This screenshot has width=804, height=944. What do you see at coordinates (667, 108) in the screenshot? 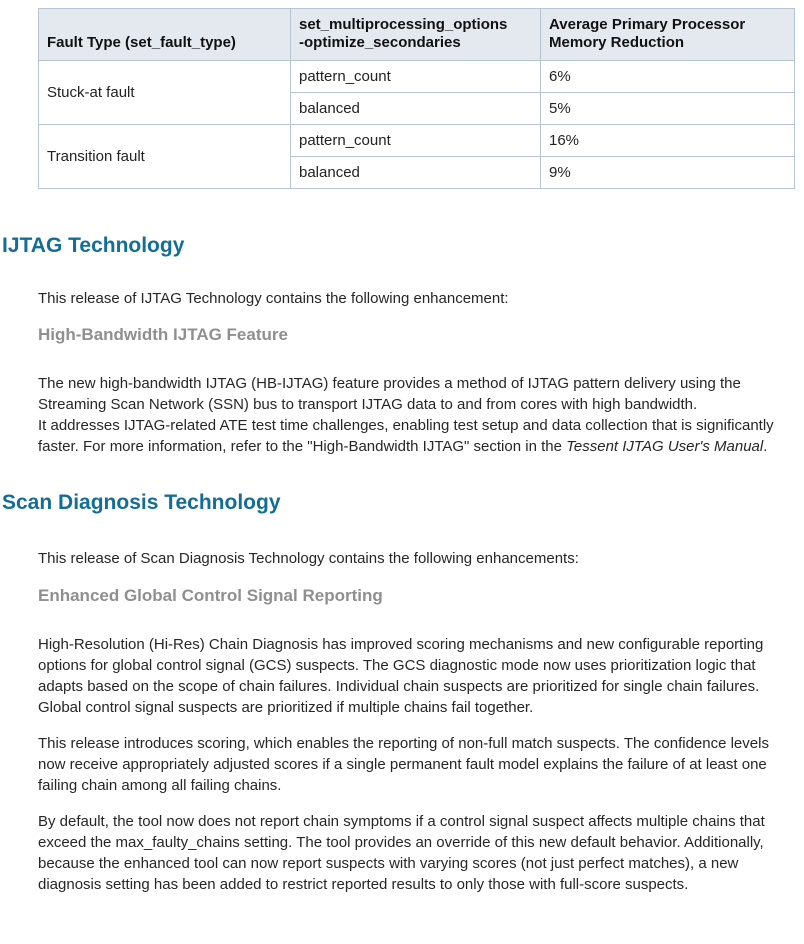
I see `cell-reduction: 5%` at bounding box center [667, 108].